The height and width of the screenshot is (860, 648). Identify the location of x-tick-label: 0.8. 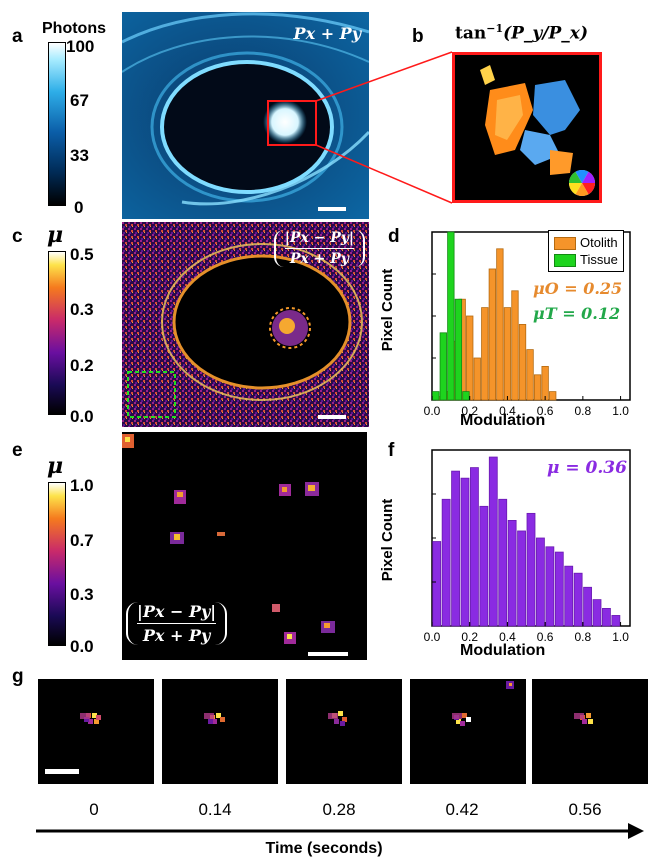
(583, 411).